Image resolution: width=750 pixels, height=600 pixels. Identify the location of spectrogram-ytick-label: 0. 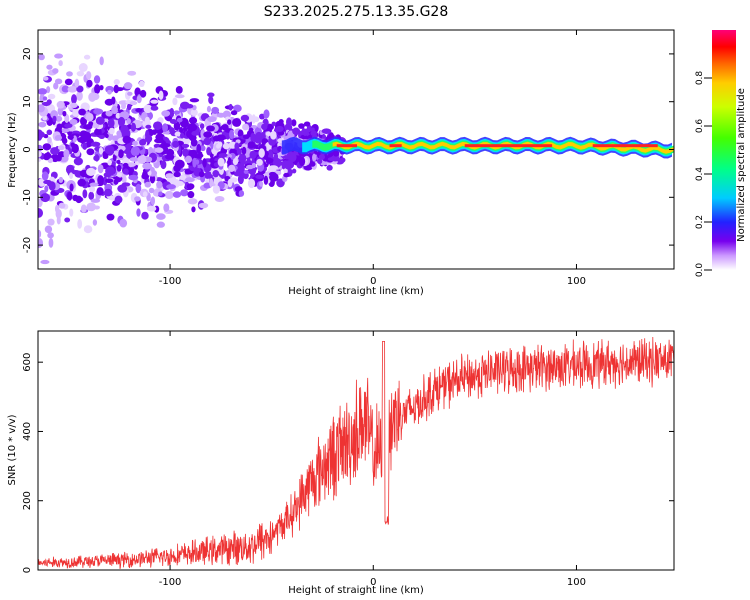
(27, 149).